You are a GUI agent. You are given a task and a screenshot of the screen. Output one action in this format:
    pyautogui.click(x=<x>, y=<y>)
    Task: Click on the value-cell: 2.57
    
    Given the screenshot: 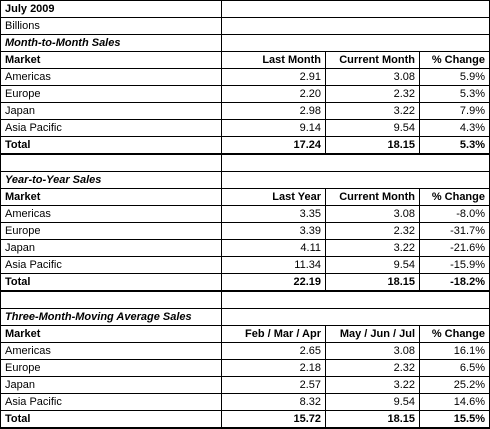 What is the action you would take?
    pyautogui.click(x=273, y=385)
    